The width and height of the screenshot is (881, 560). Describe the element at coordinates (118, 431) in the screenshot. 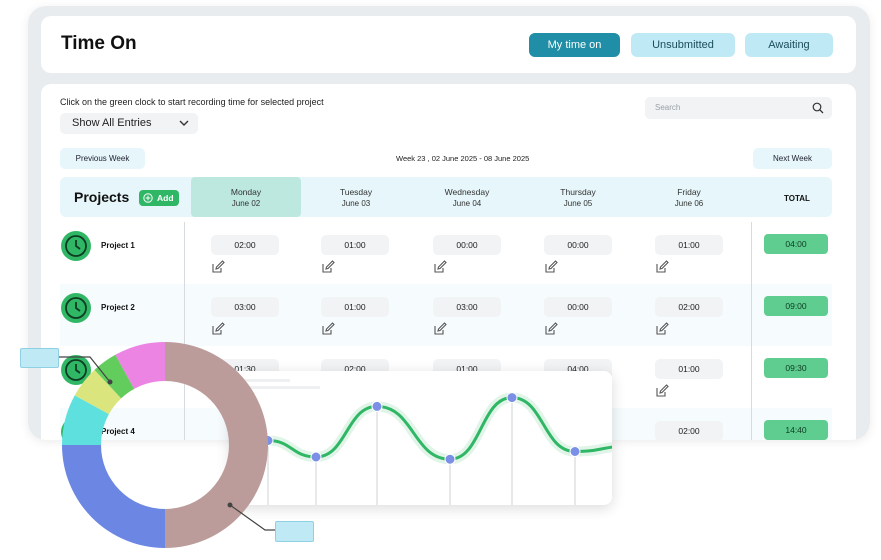

I see `project-name: Project 4` at that location.